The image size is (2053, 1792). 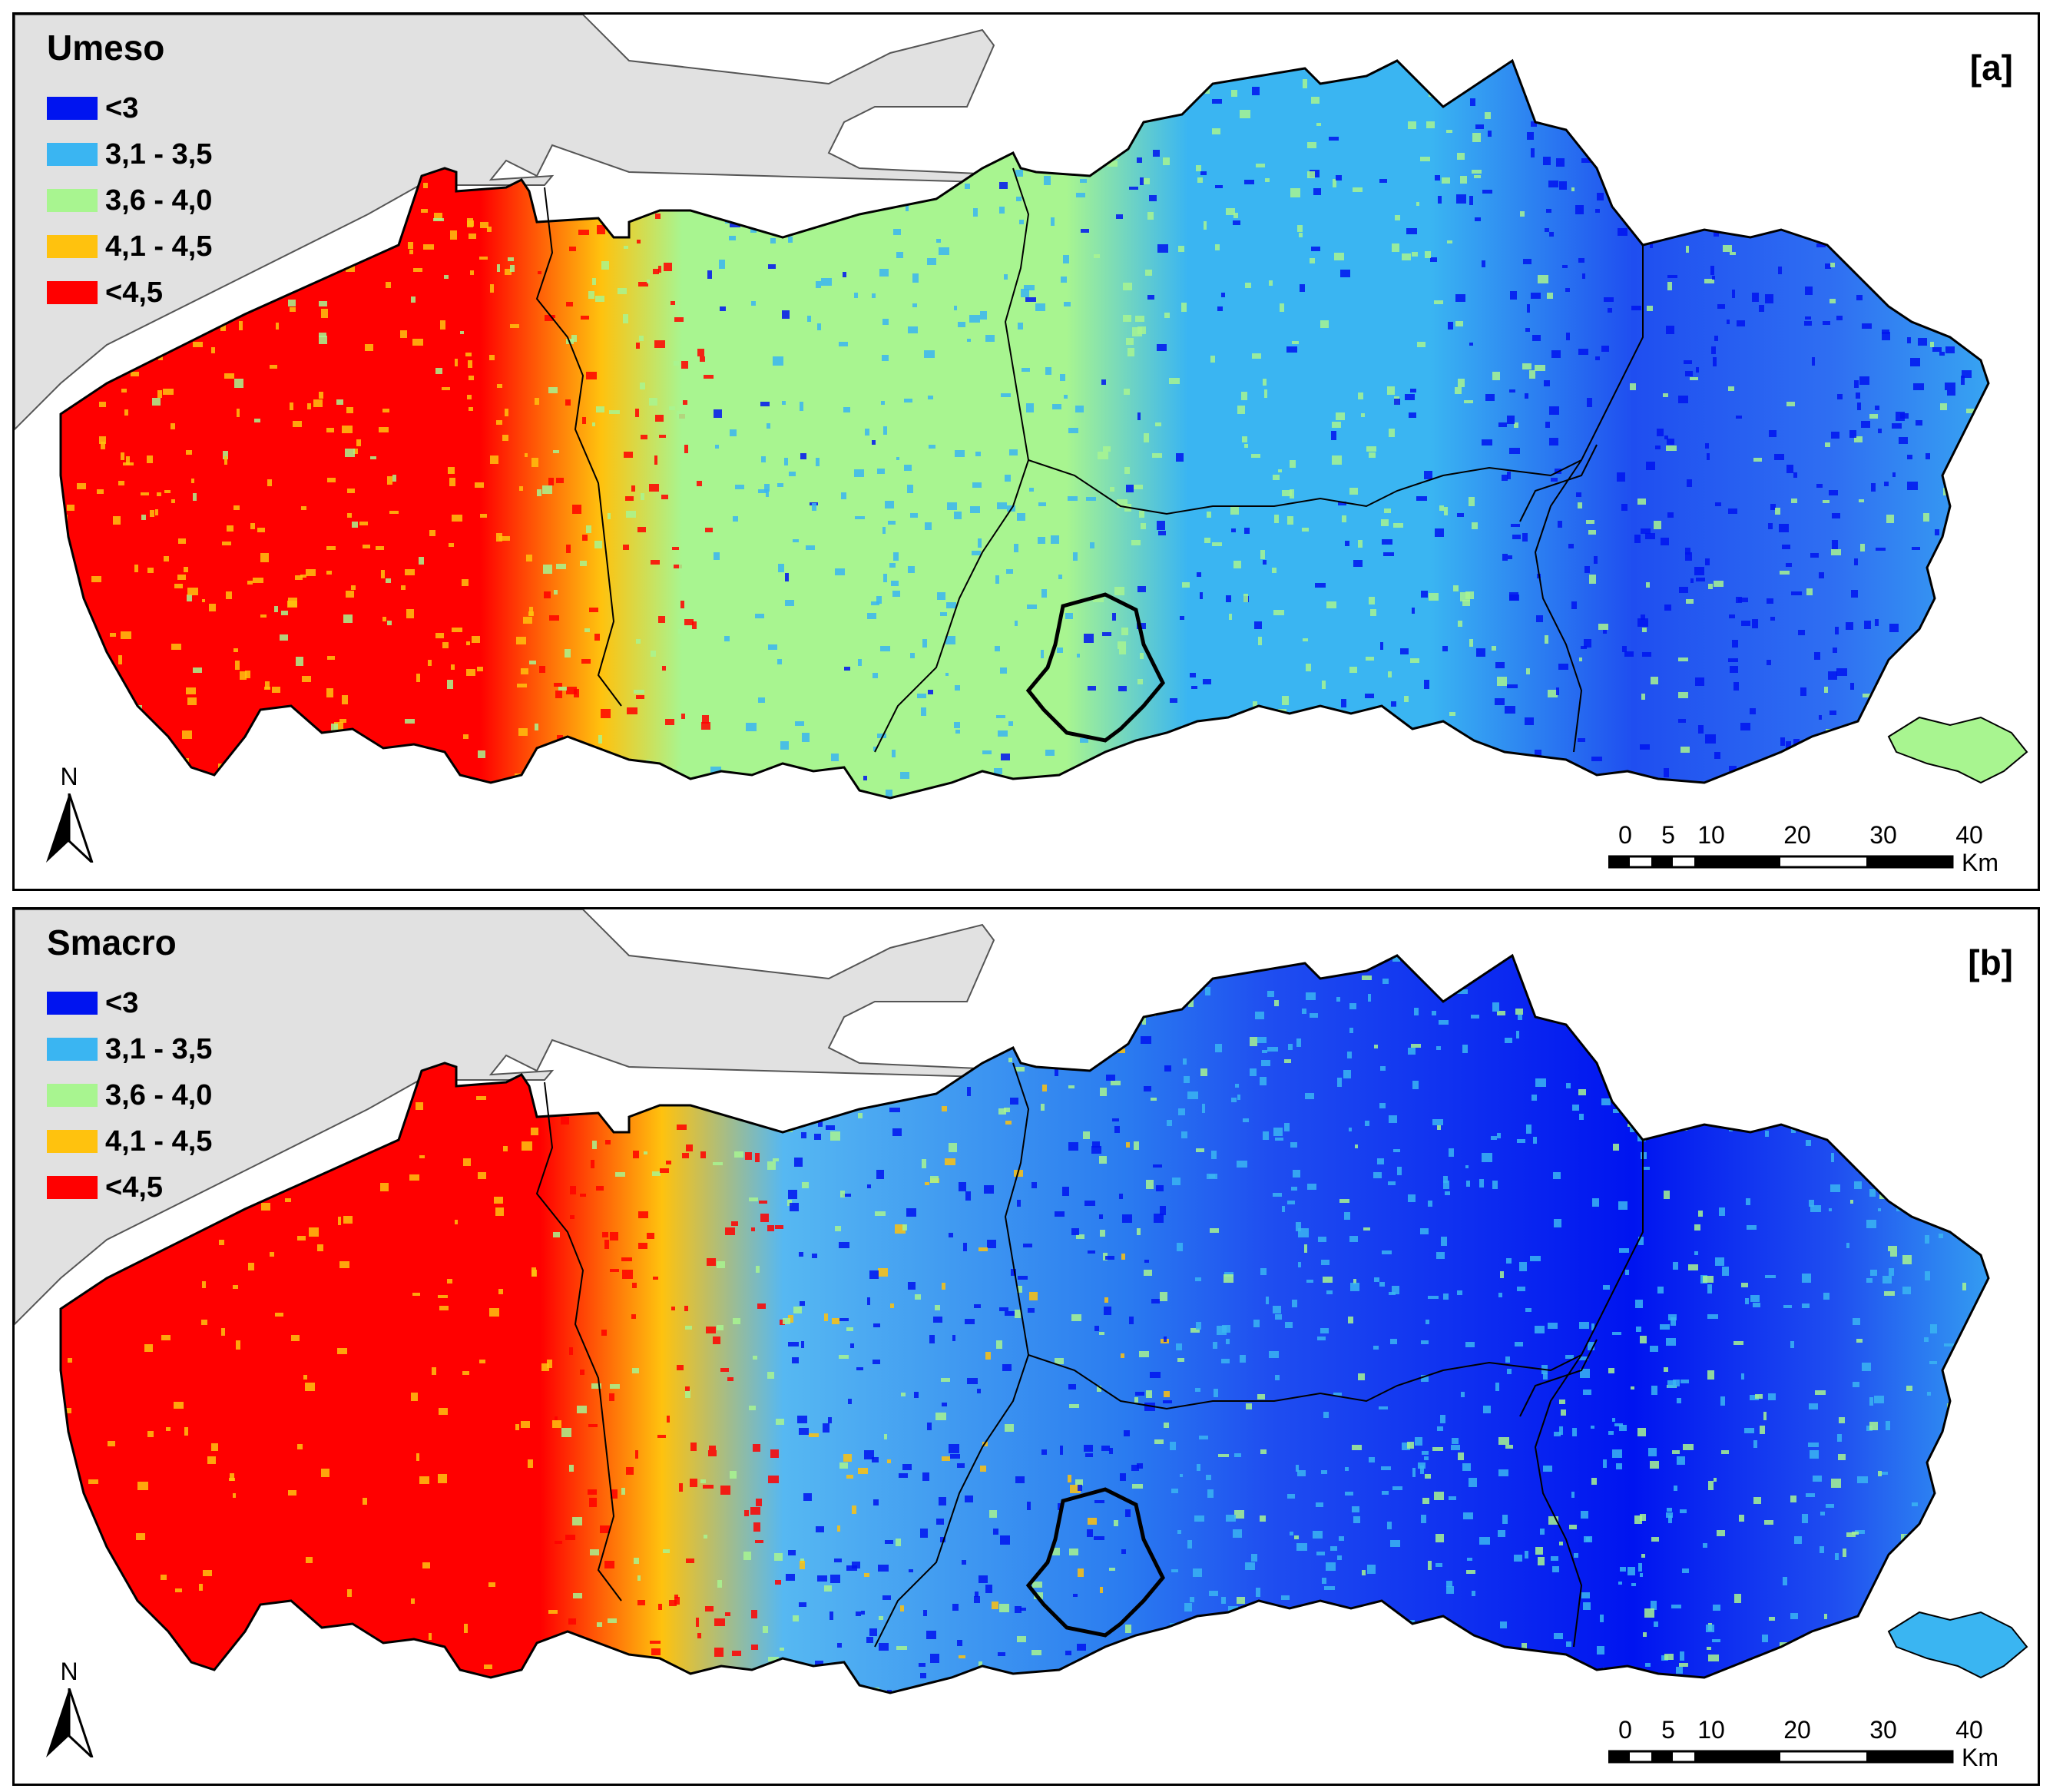 What do you see at coordinates (1625, 1730) in the screenshot?
I see `scale-tick: 0` at bounding box center [1625, 1730].